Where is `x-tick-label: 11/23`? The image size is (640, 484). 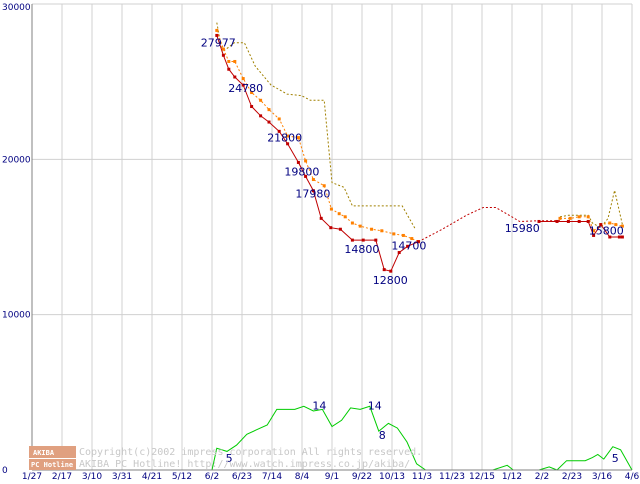 x-tick-label: 11/23 is located at coordinates (452, 476).